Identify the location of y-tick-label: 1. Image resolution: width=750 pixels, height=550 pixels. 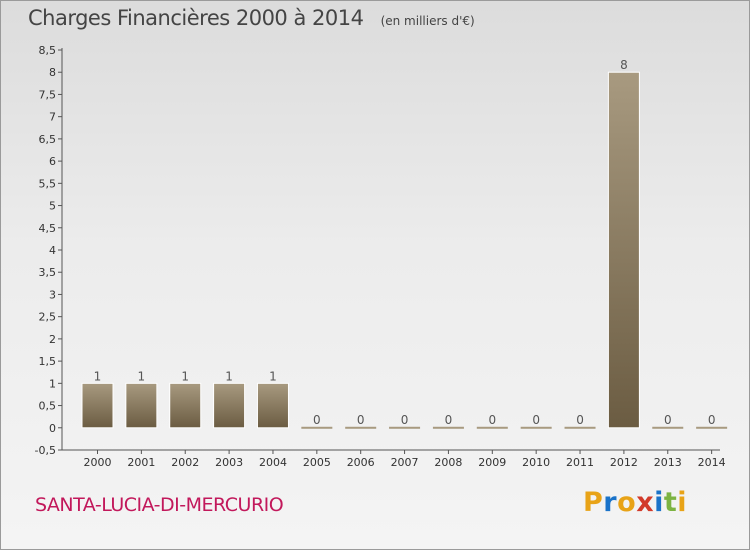
(52, 383).